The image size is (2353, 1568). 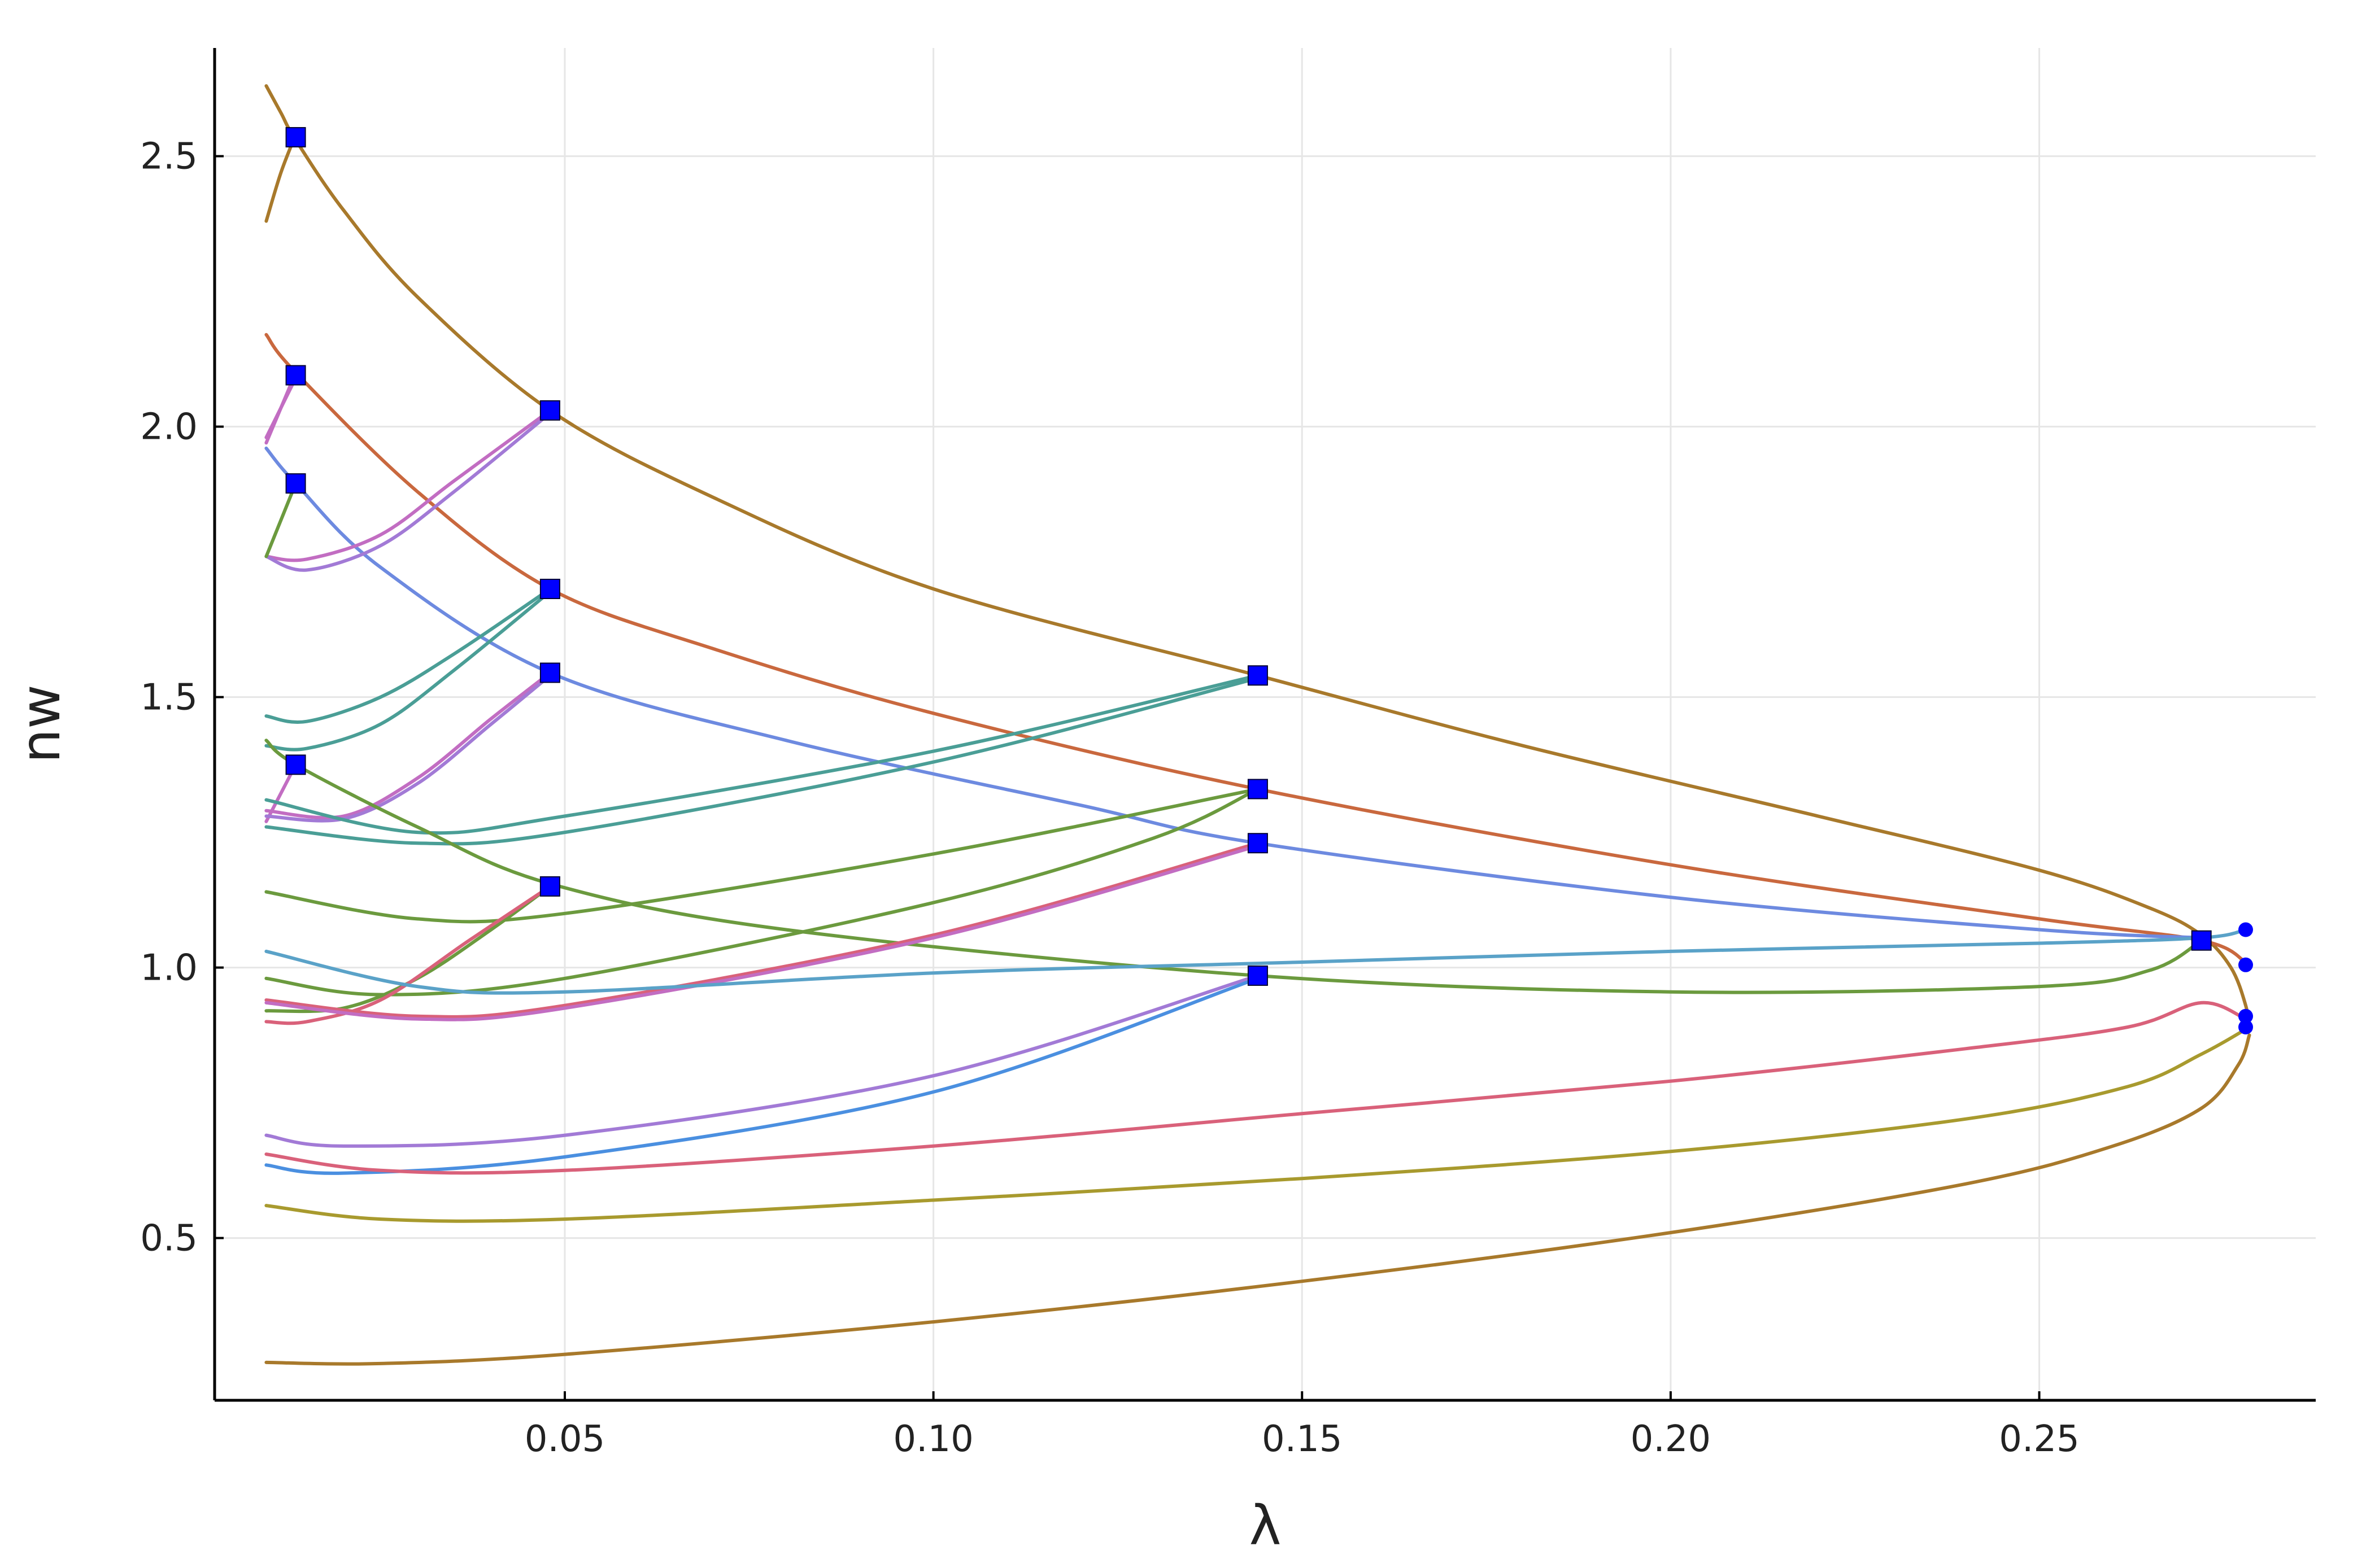 What do you see at coordinates (1302, 1439) in the screenshot?
I see `x-tick-label: 0.15` at bounding box center [1302, 1439].